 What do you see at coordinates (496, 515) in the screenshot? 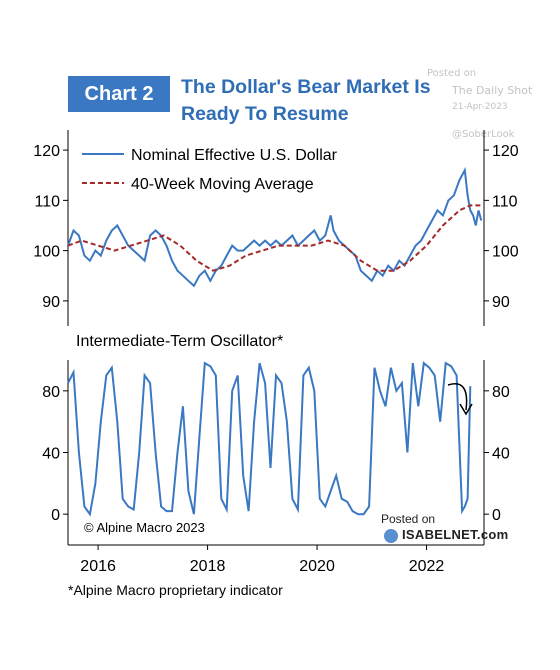
I see `bottom-right-tick-label: 0` at bounding box center [496, 515].